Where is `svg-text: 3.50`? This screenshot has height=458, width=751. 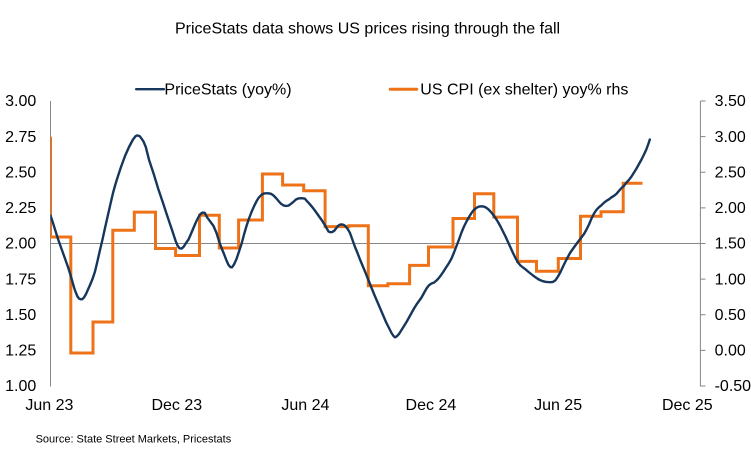 svg-text: 3.50 is located at coordinates (730, 101).